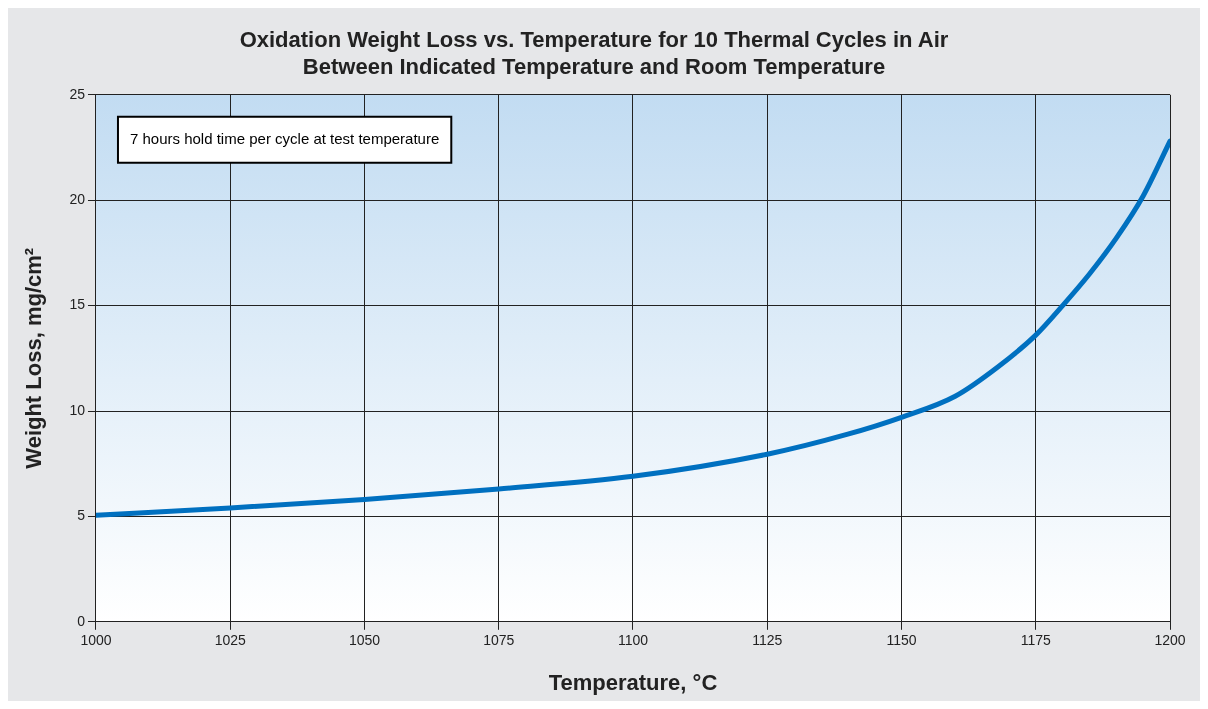  I want to click on x-tick-label: 1025, so click(230, 640).